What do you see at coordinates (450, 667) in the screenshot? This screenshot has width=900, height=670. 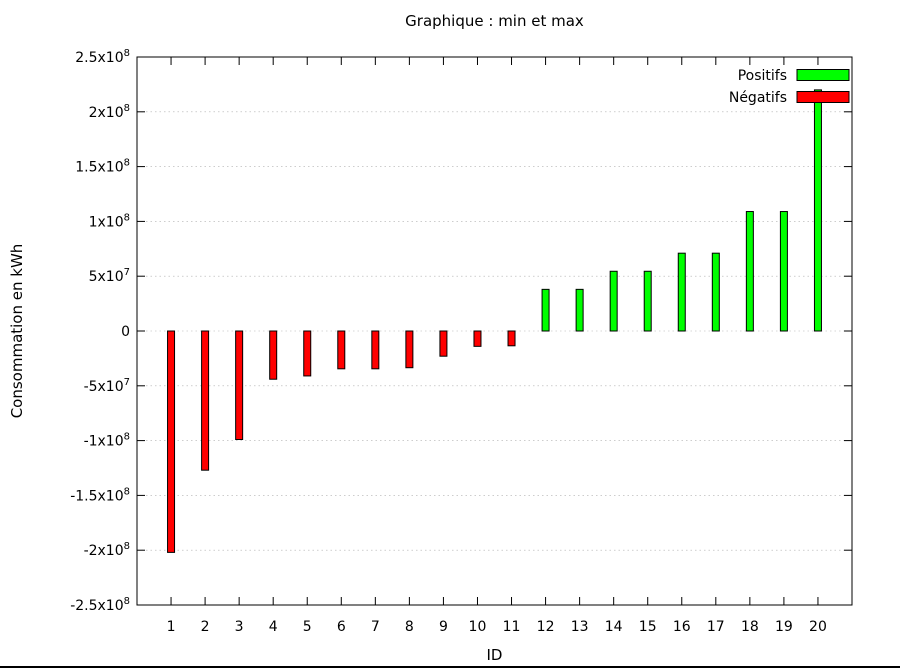 I see `bottom-border` at bounding box center [450, 667].